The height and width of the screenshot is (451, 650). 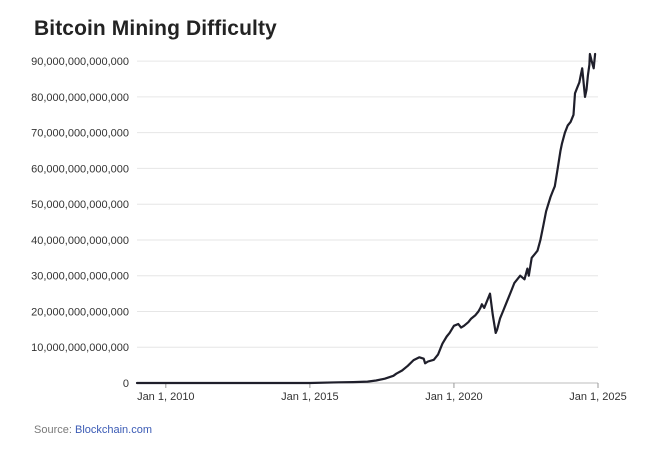 What do you see at coordinates (53, 430) in the screenshot?
I see `source-prefix: Source:` at bounding box center [53, 430].